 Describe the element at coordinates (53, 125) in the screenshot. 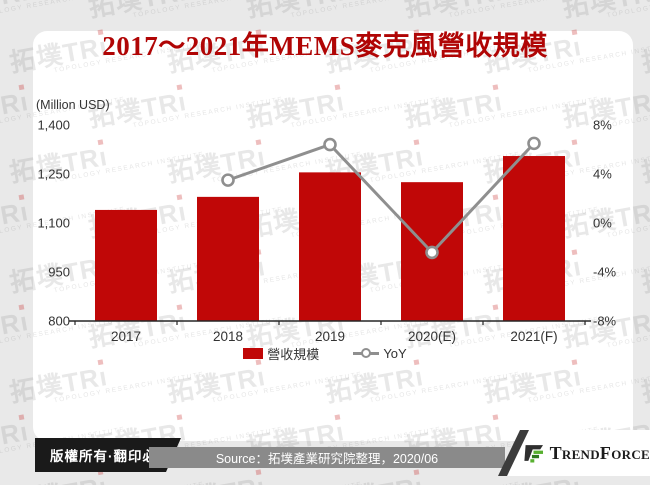

I see `left-axis-tick-label: 1,400` at that location.